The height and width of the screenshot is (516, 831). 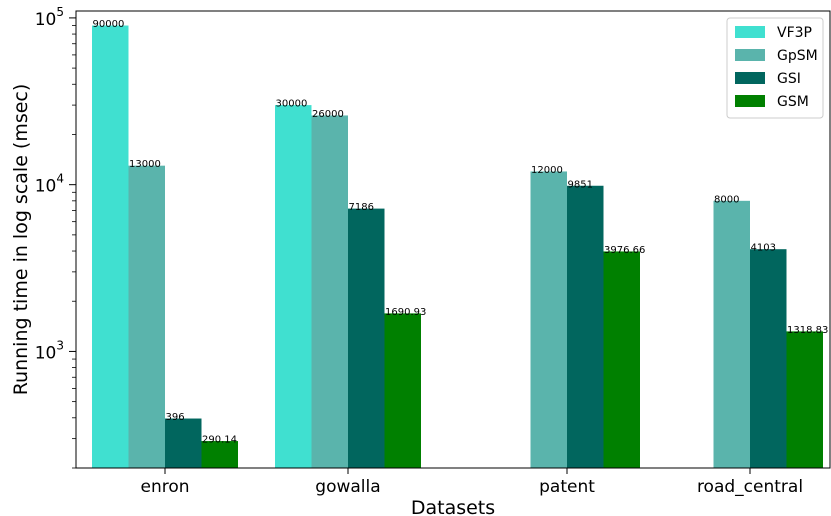 What do you see at coordinates (60, 179) in the screenshot?
I see `y-tick-exponent: 4` at bounding box center [60, 179].